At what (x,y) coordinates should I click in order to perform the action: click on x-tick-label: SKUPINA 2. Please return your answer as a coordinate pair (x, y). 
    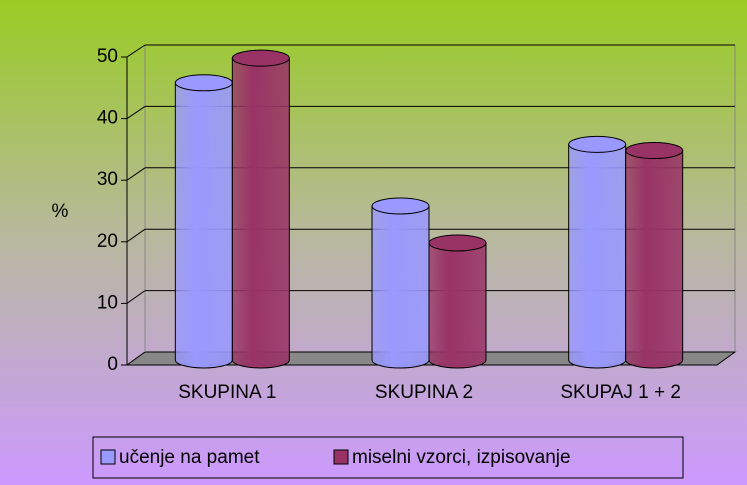
    Looking at the image, I should click on (424, 392).